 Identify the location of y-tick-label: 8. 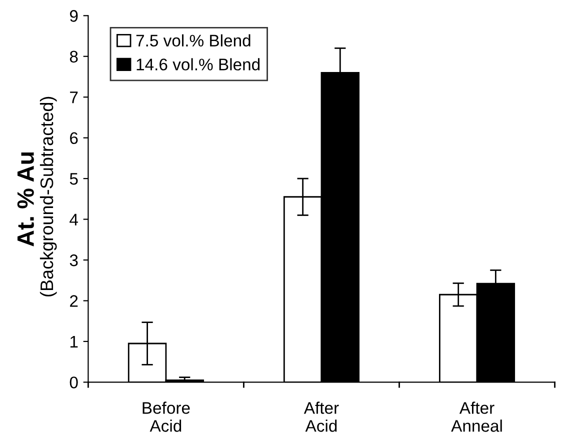
(74, 56).